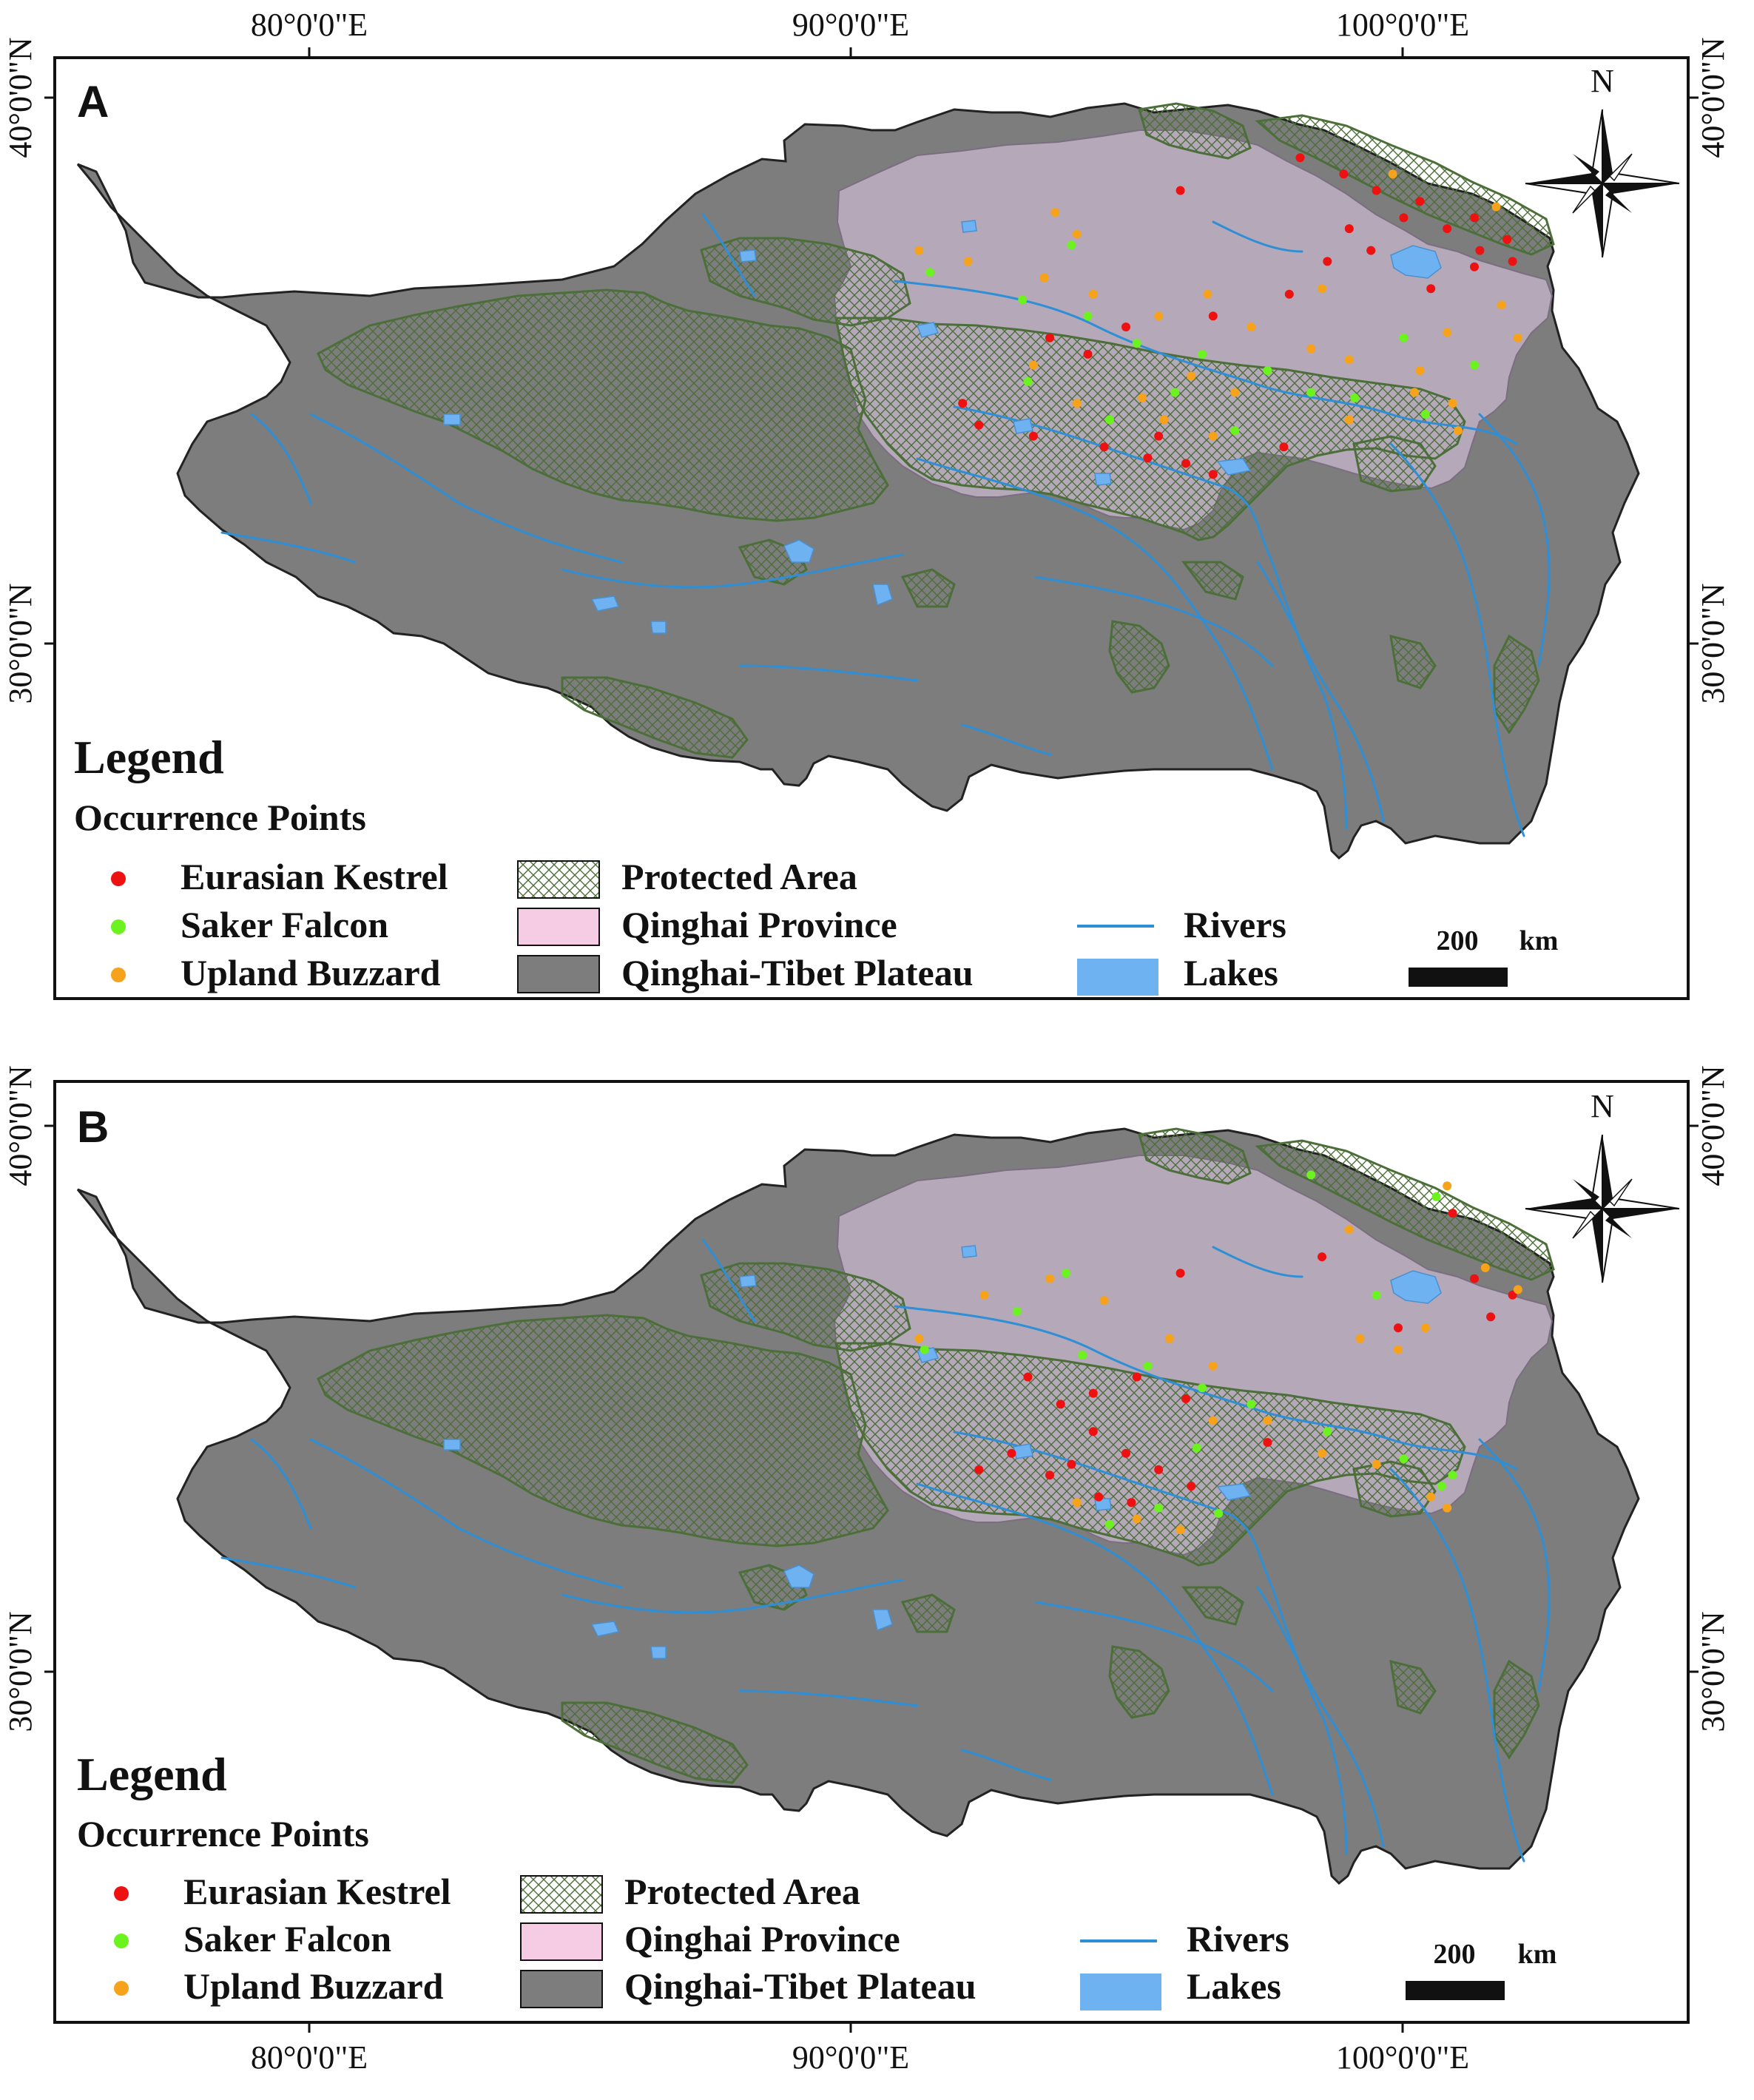 The image size is (1754, 2100). What do you see at coordinates (1118, 977) in the screenshot?
I see `legend-lakes-swatch` at bounding box center [1118, 977].